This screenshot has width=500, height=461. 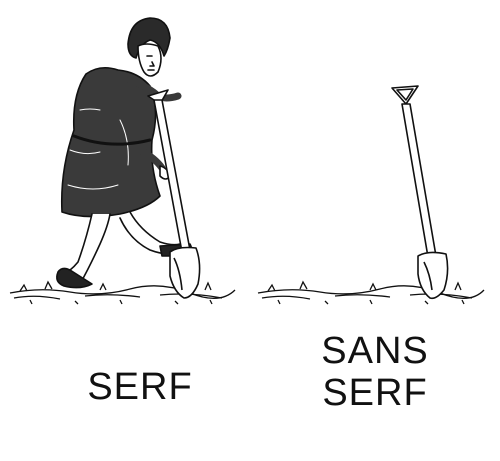 I want to click on caption-sans-serf: SANS SERF, so click(x=375, y=372).